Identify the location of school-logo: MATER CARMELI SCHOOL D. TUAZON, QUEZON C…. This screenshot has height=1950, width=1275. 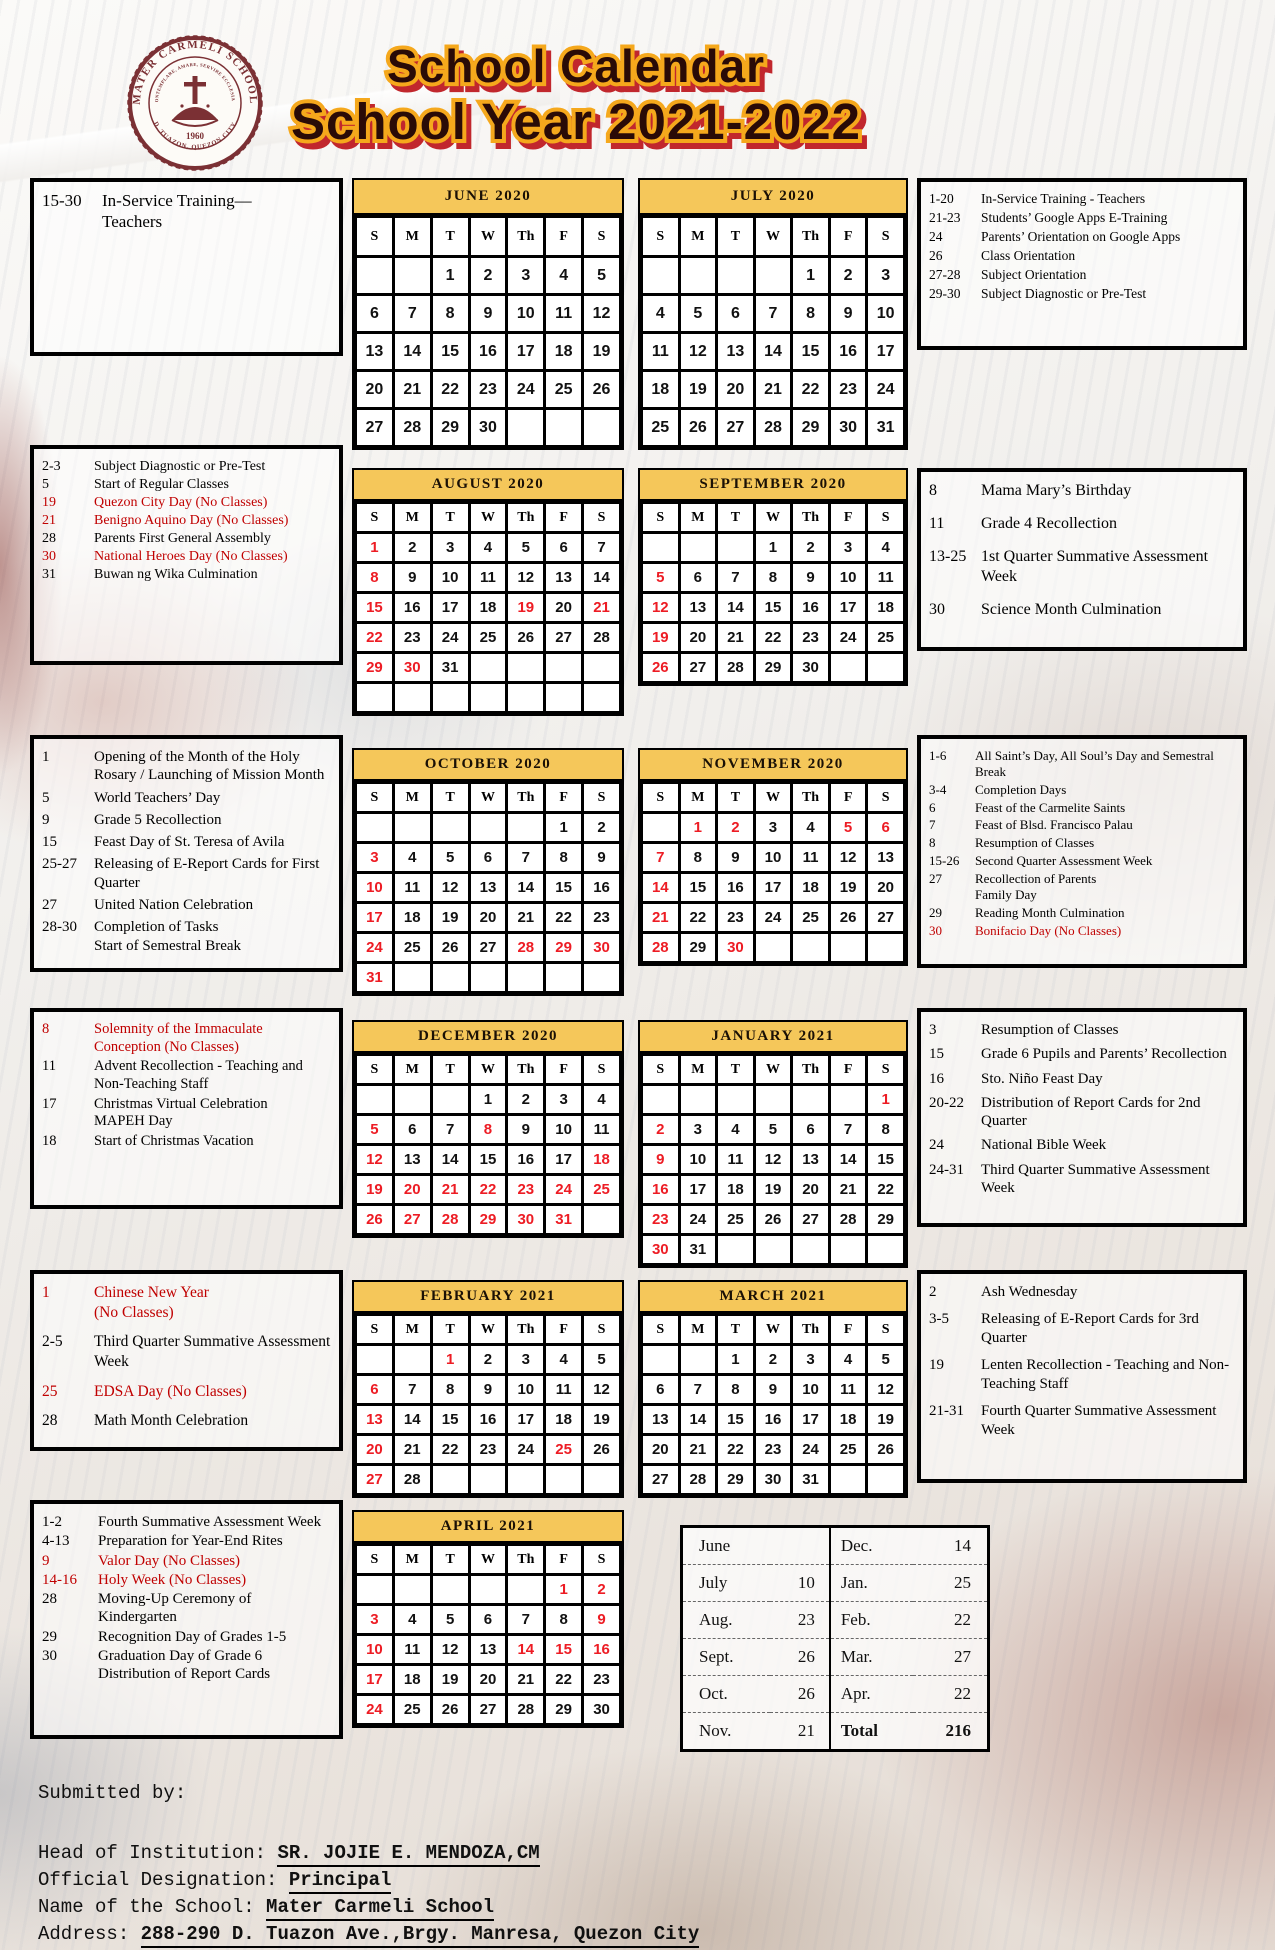
(194, 101).